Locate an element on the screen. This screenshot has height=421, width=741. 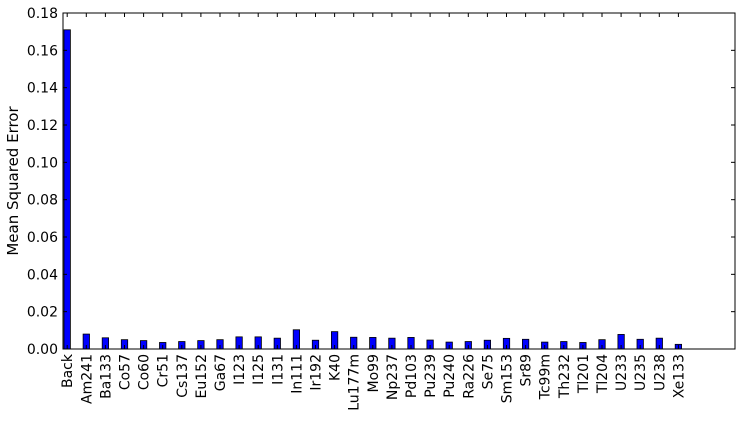
x-tick-label: Ir192 is located at coordinates (317, 372).